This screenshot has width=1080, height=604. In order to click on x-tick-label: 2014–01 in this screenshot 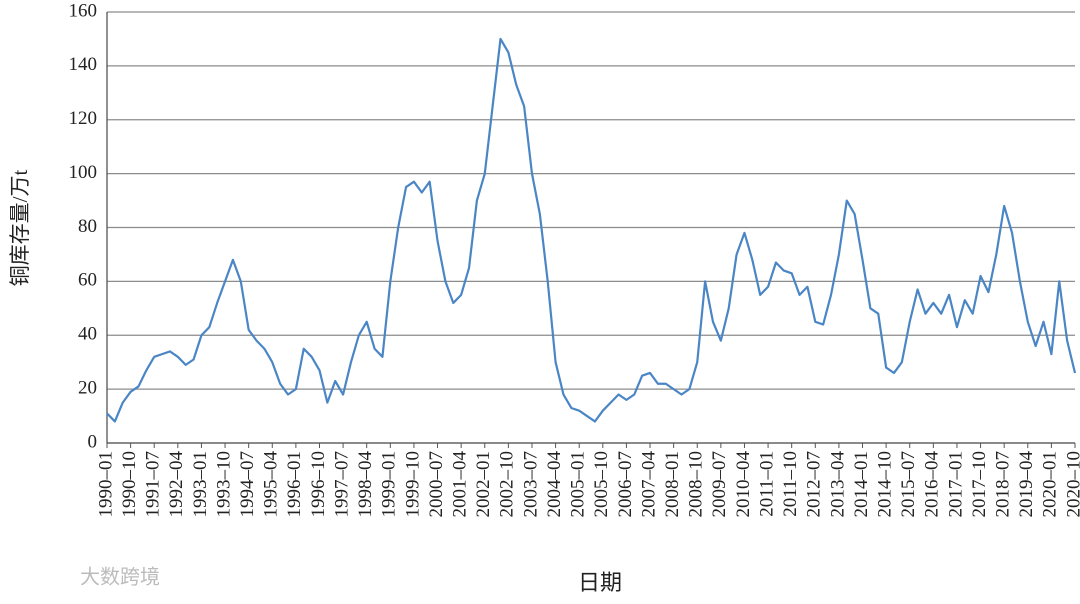, I will do `click(861, 484)`.